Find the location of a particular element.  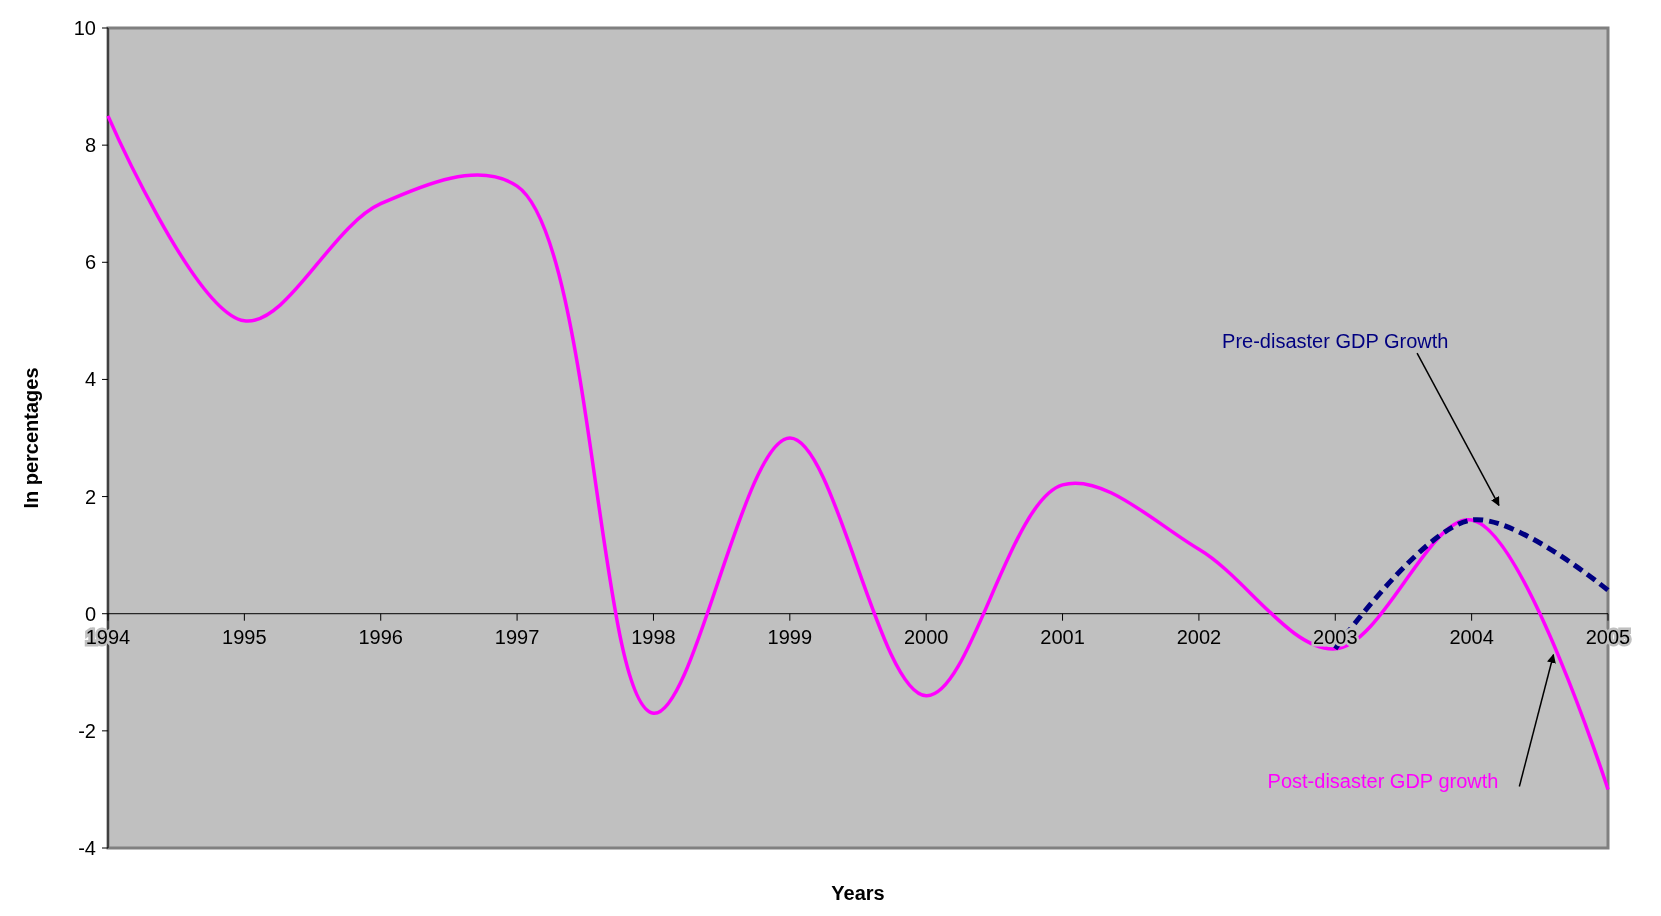

text: Pre-disaster GDP Growth is located at coordinates (1335, 341).